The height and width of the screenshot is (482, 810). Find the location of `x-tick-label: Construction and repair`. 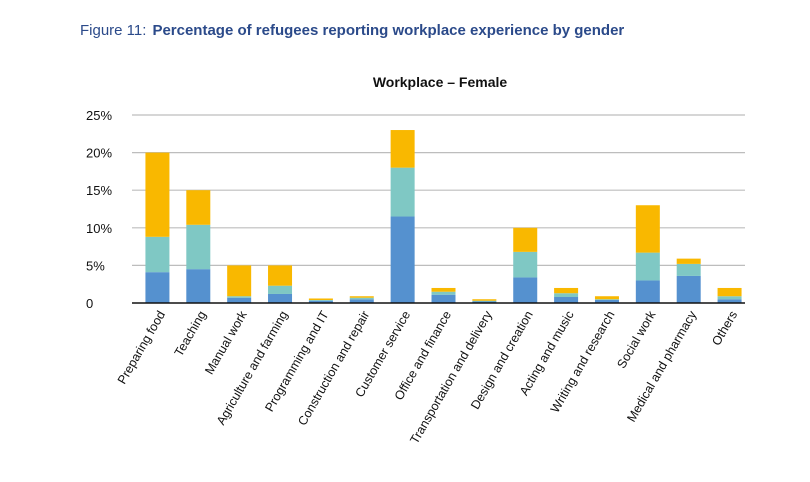

x-tick-label: Construction and repair is located at coordinates (333, 369).